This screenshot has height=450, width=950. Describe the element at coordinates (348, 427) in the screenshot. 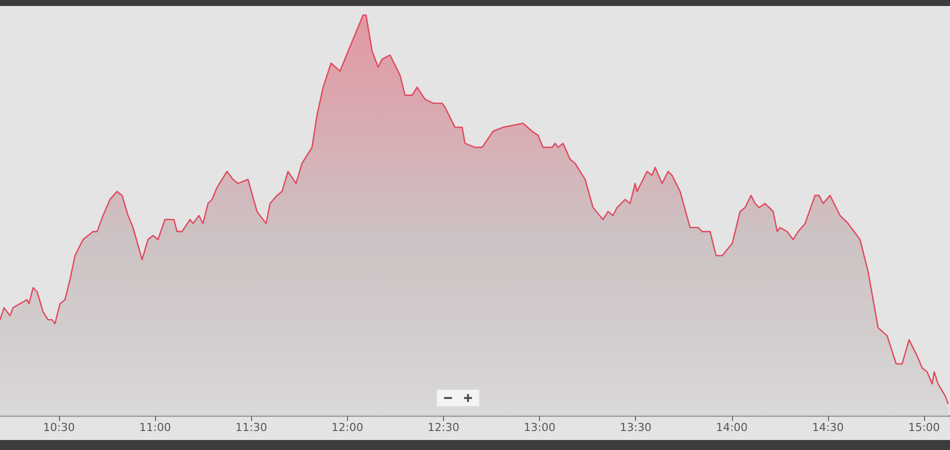

I see `x-tick-label: 12:00` at that location.